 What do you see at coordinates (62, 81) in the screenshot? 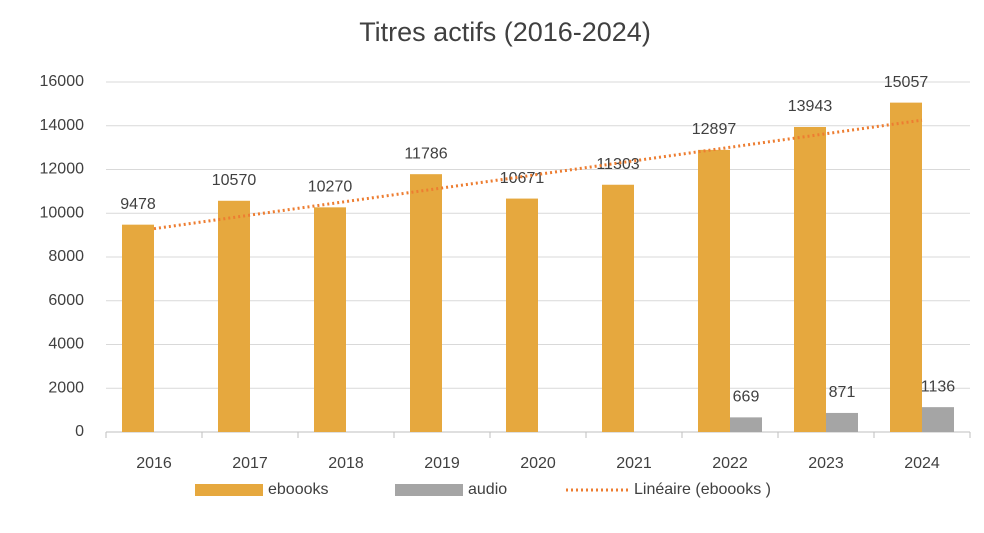
I see `y-tick-label: 16000` at bounding box center [62, 81].